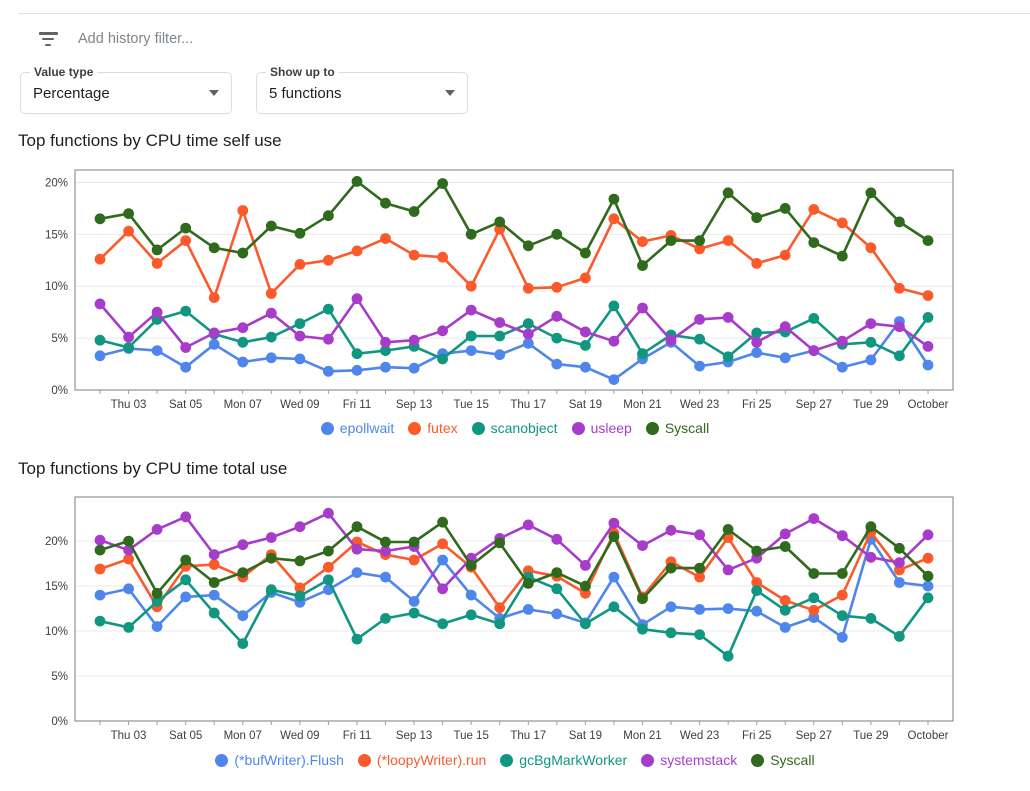 This screenshot has width=1030, height=791. I want to click on legend-item: usleep, so click(601, 428).